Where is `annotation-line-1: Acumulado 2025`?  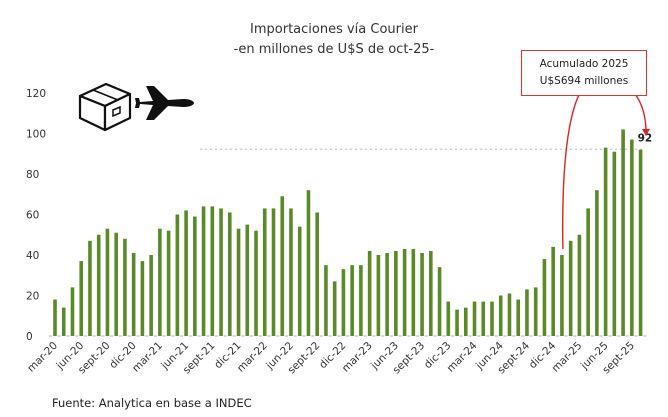
annotation-line-1: Acumulado 2025 is located at coordinates (584, 64).